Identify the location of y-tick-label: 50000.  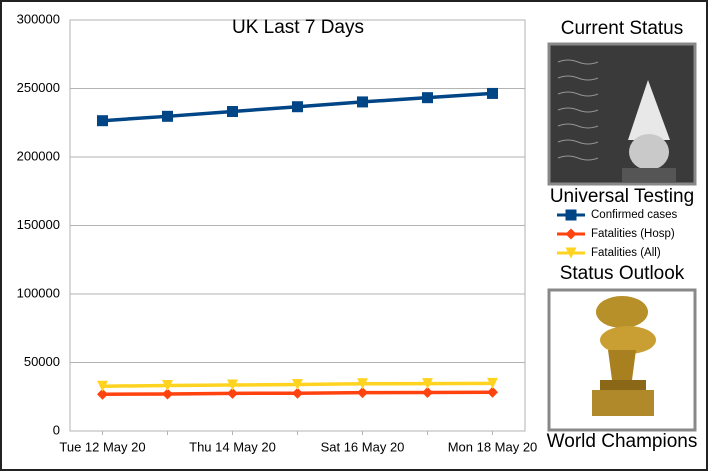
(42, 361).